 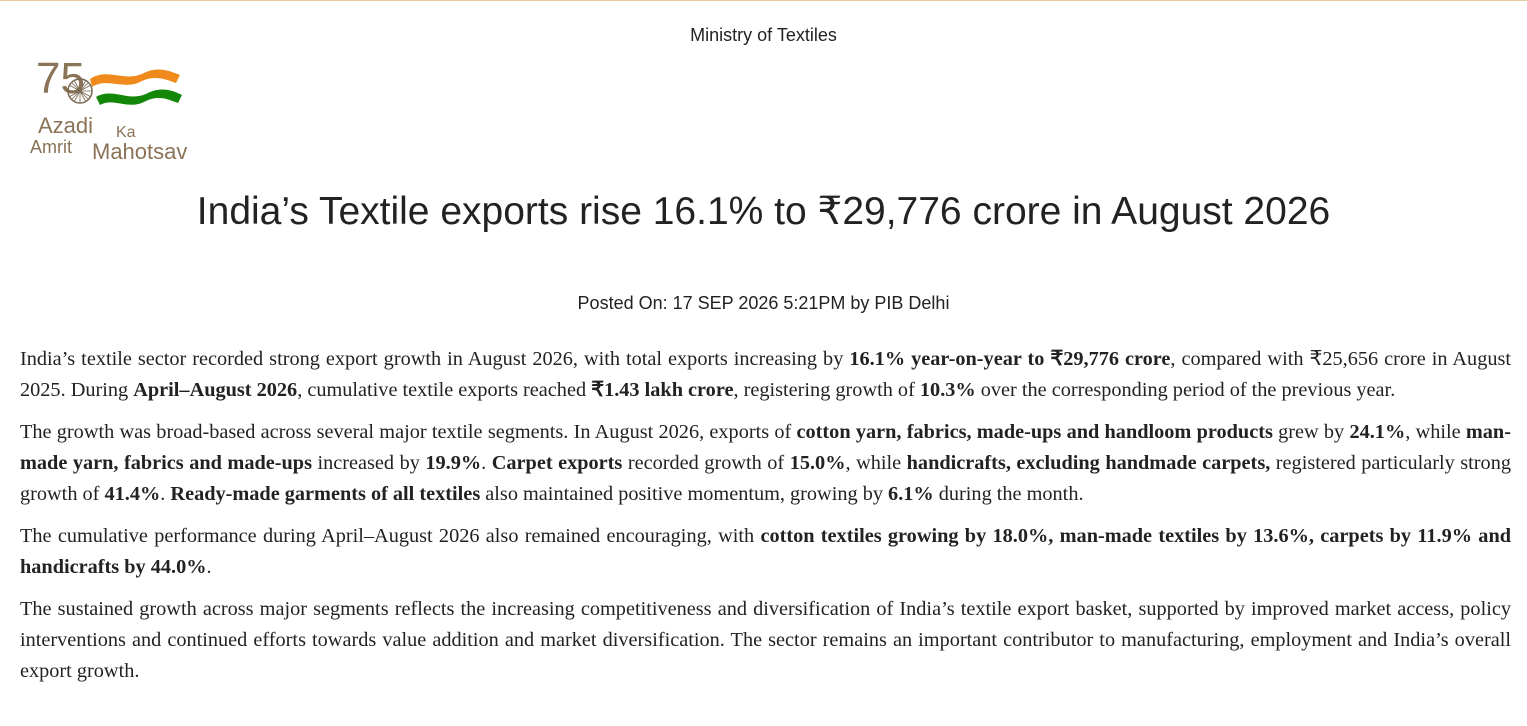 I want to click on green-wave, so click(x=139, y=97).